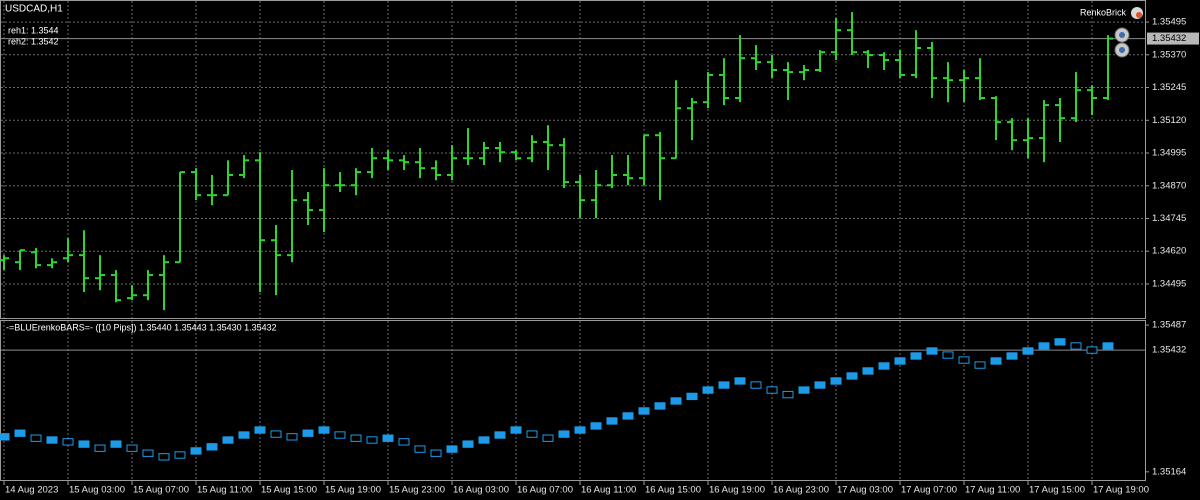  Describe the element at coordinates (545, 490) in the screenshot. I see `x-tick-label: 16 Aug 07:00` at that location.